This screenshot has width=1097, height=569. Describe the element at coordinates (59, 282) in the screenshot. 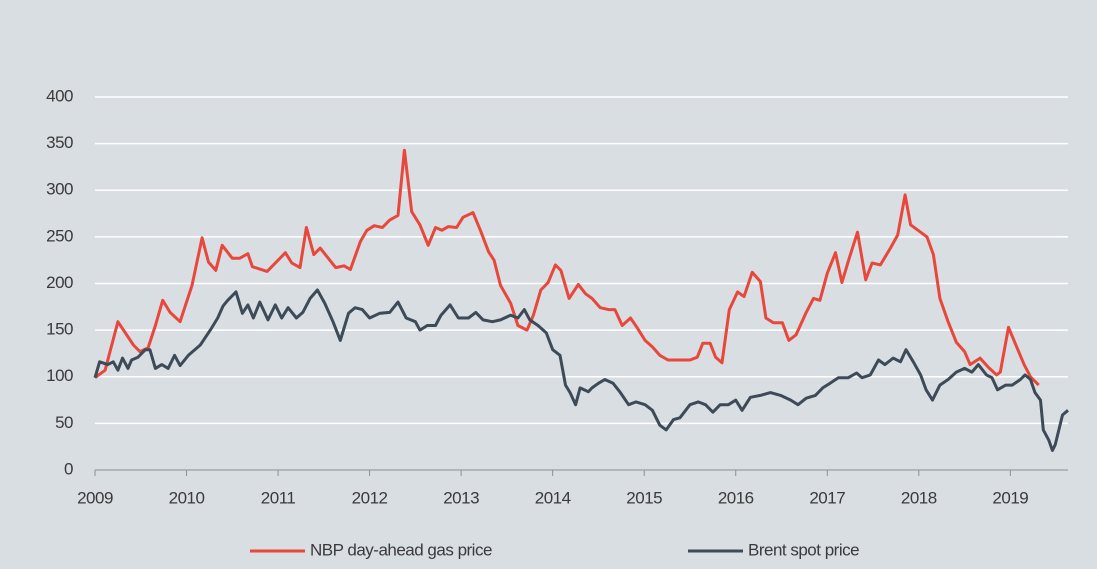

I see `y-tick-label: 200` at that location.